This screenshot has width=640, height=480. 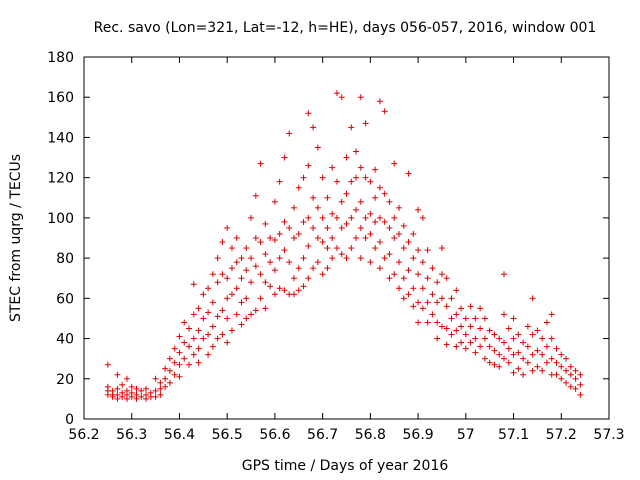 I want to click on x-tick-label: 56.6, so click(x=274, y=435).